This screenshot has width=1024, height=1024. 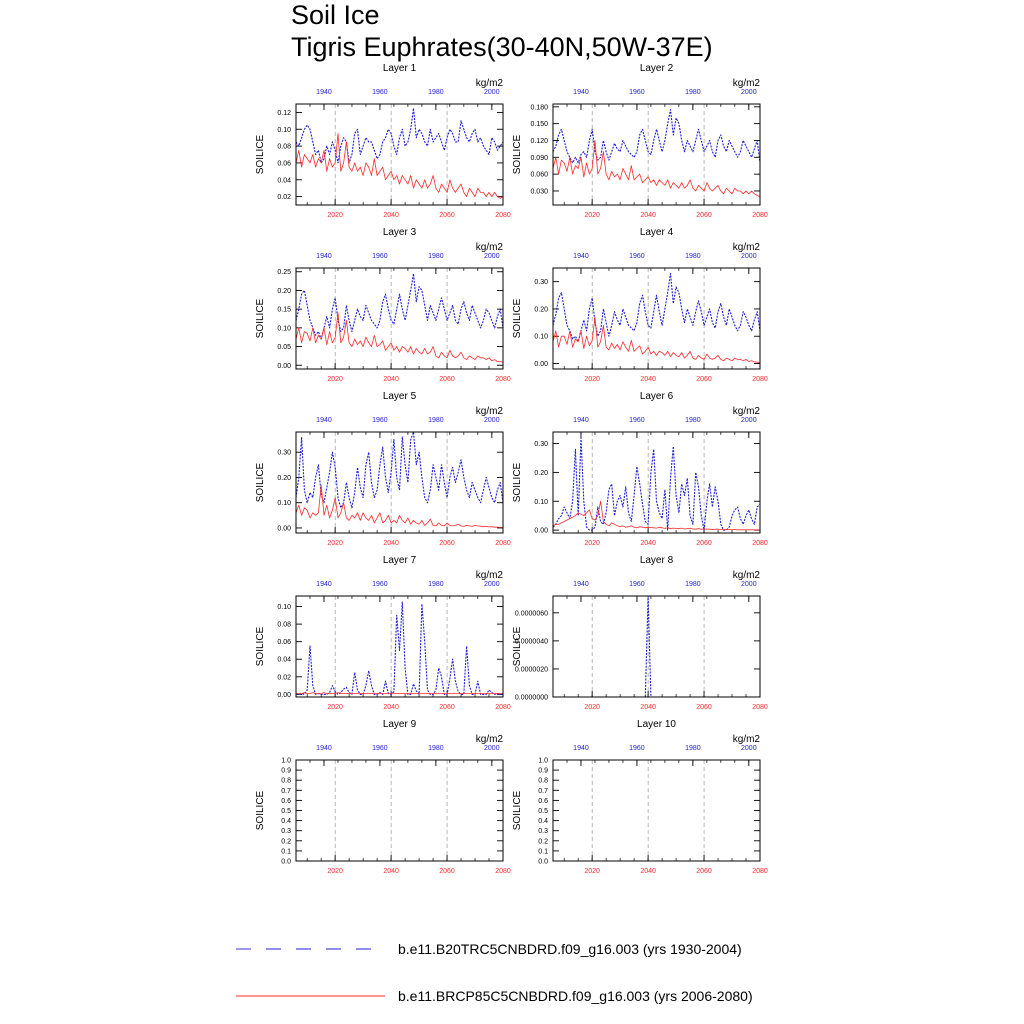 What do you see at coordinates (286, 821) in the screenshot?
I see `y-tick-label: 0.4` at bounding box center [286, 821].